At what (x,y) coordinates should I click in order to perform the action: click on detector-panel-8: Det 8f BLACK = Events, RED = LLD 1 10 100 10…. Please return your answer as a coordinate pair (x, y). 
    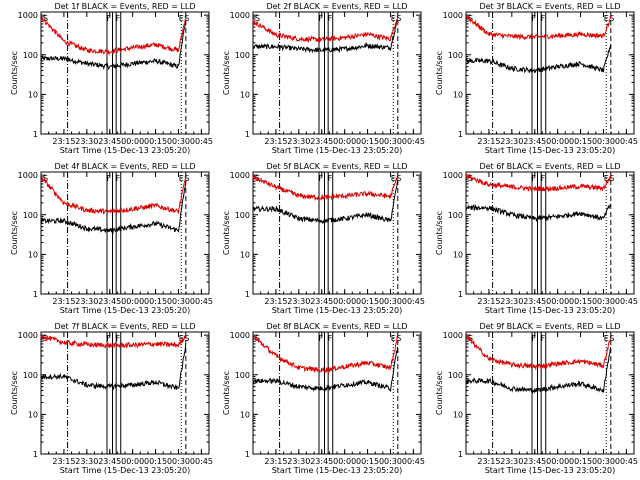
    Looking at the image, I should click on (323, 398).